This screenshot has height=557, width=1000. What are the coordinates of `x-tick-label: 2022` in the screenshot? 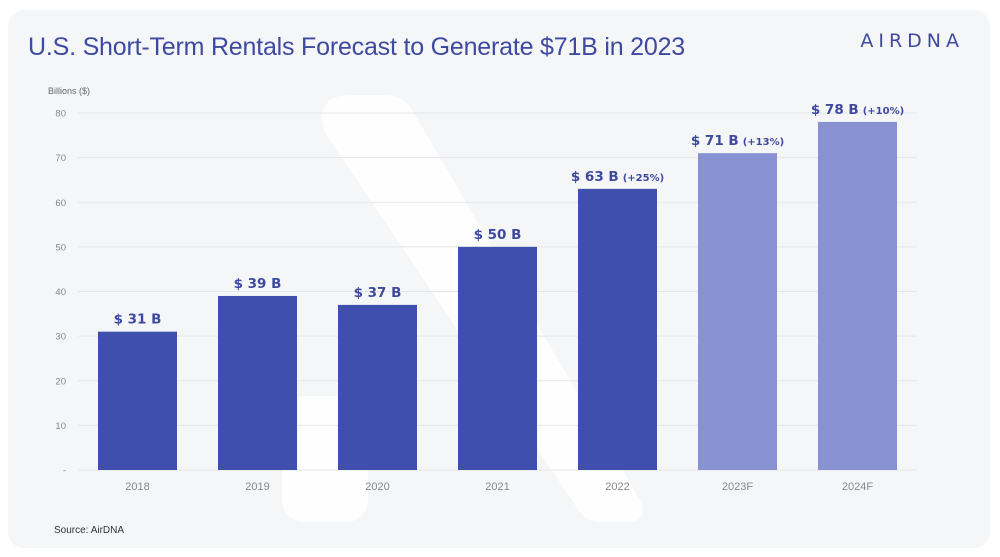 It's located at (617, 487).